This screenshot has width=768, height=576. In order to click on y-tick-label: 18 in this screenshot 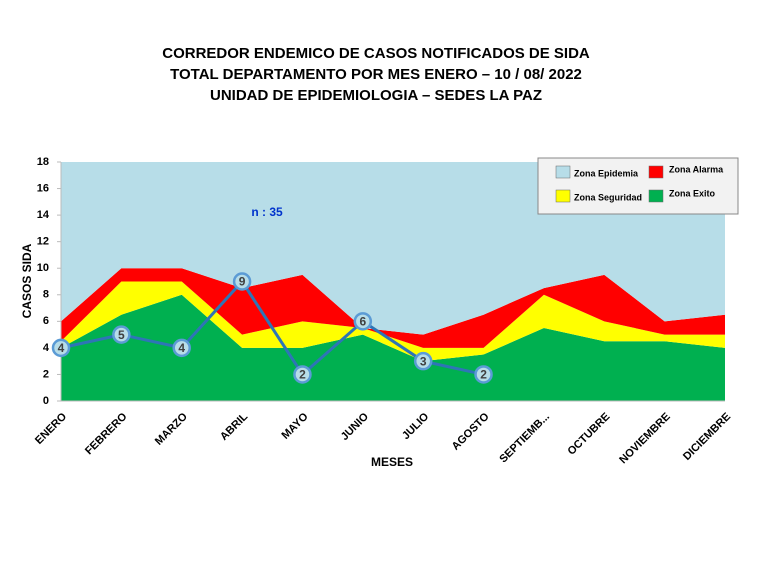, I will do `click(43, 162)`.